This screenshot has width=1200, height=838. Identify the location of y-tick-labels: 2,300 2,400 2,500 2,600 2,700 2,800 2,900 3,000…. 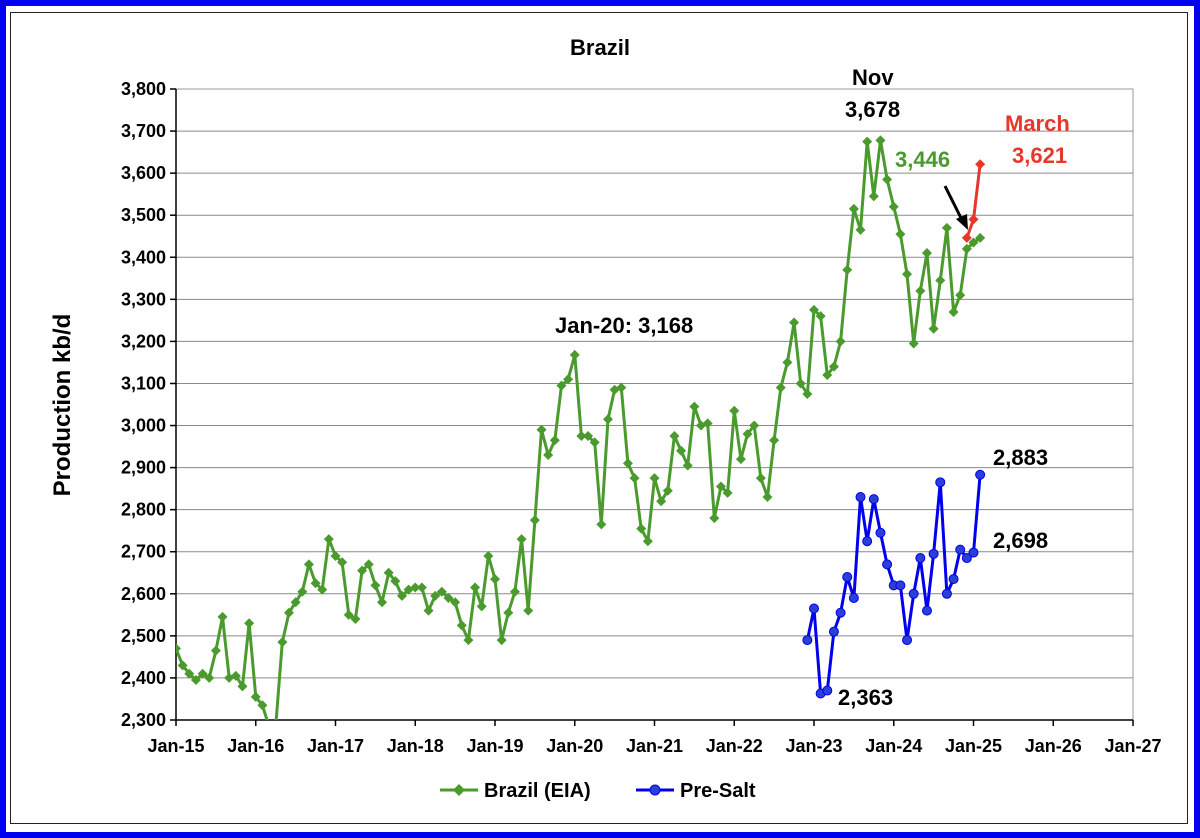
(143, 404).